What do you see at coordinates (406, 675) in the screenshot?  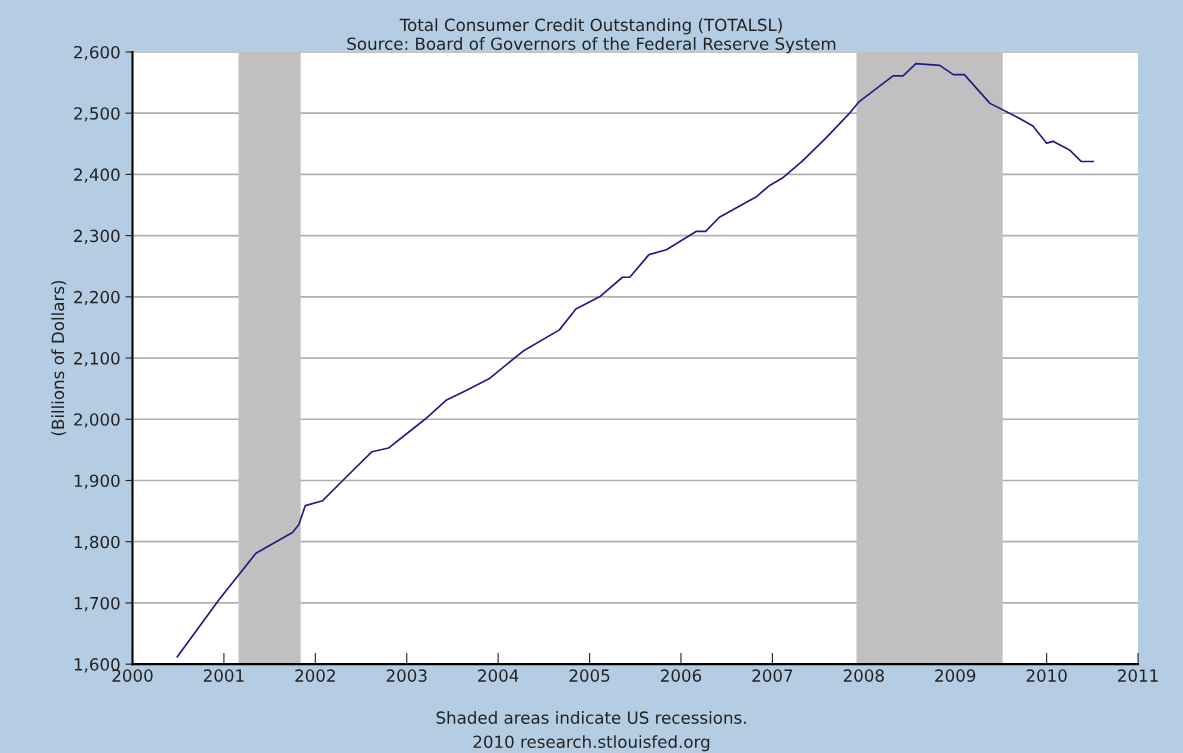 I see `x-tick-label: 2003` at bounding box center [406, 675].